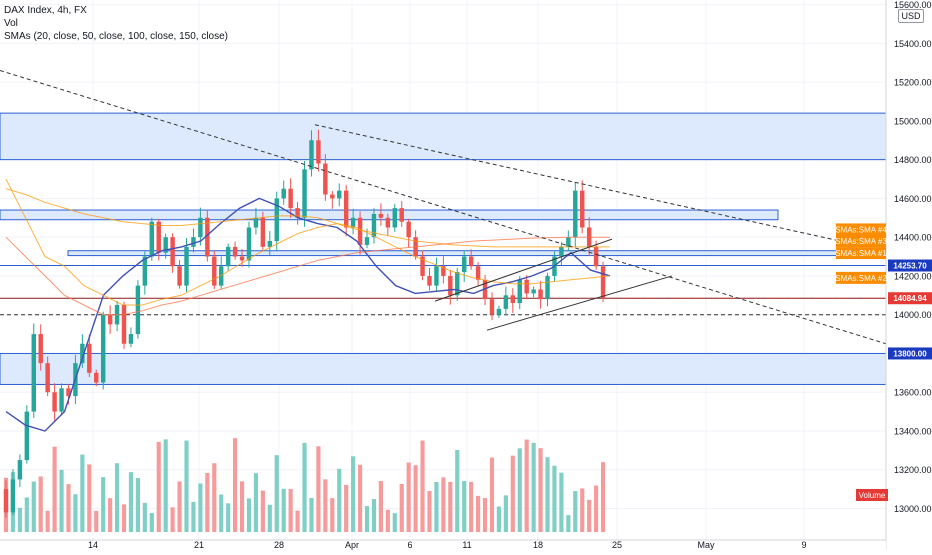 The width and height of the screenshot is (932, 555). I want to click on x-tick-label: Apr, so click(352, 545).